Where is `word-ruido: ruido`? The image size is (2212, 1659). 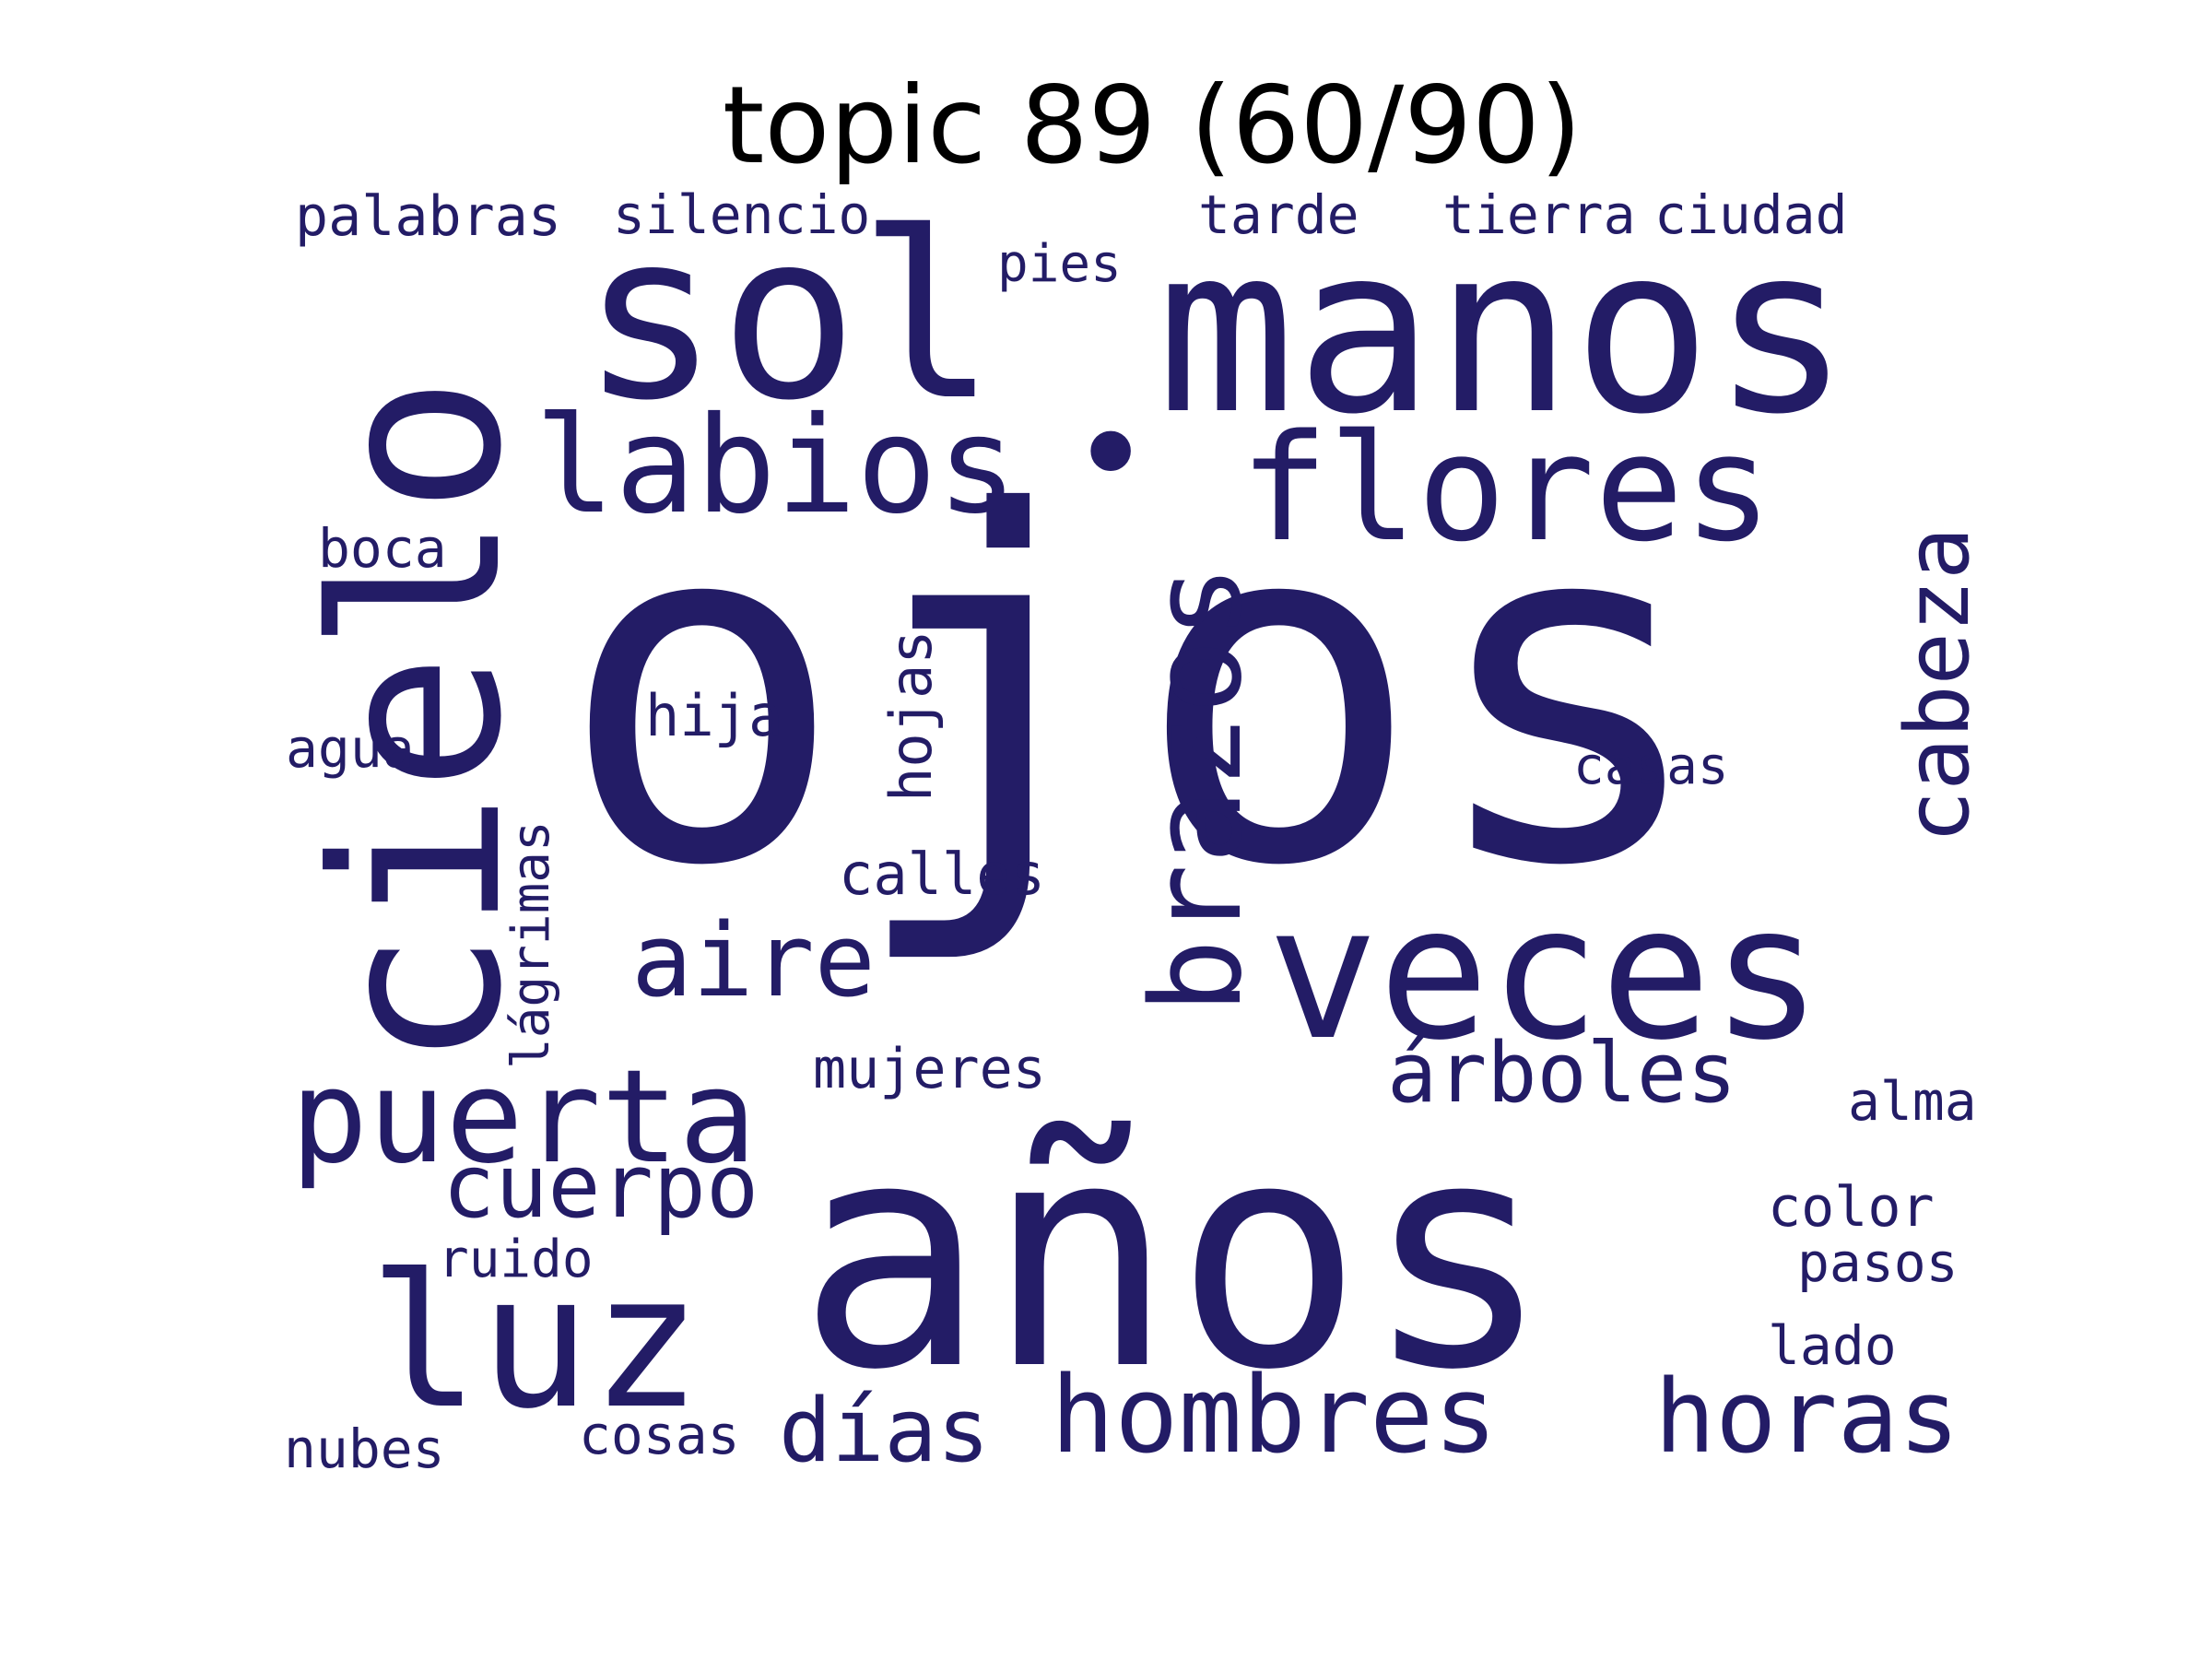
word-ruido: ruido is located at coordinates (516, 1259).